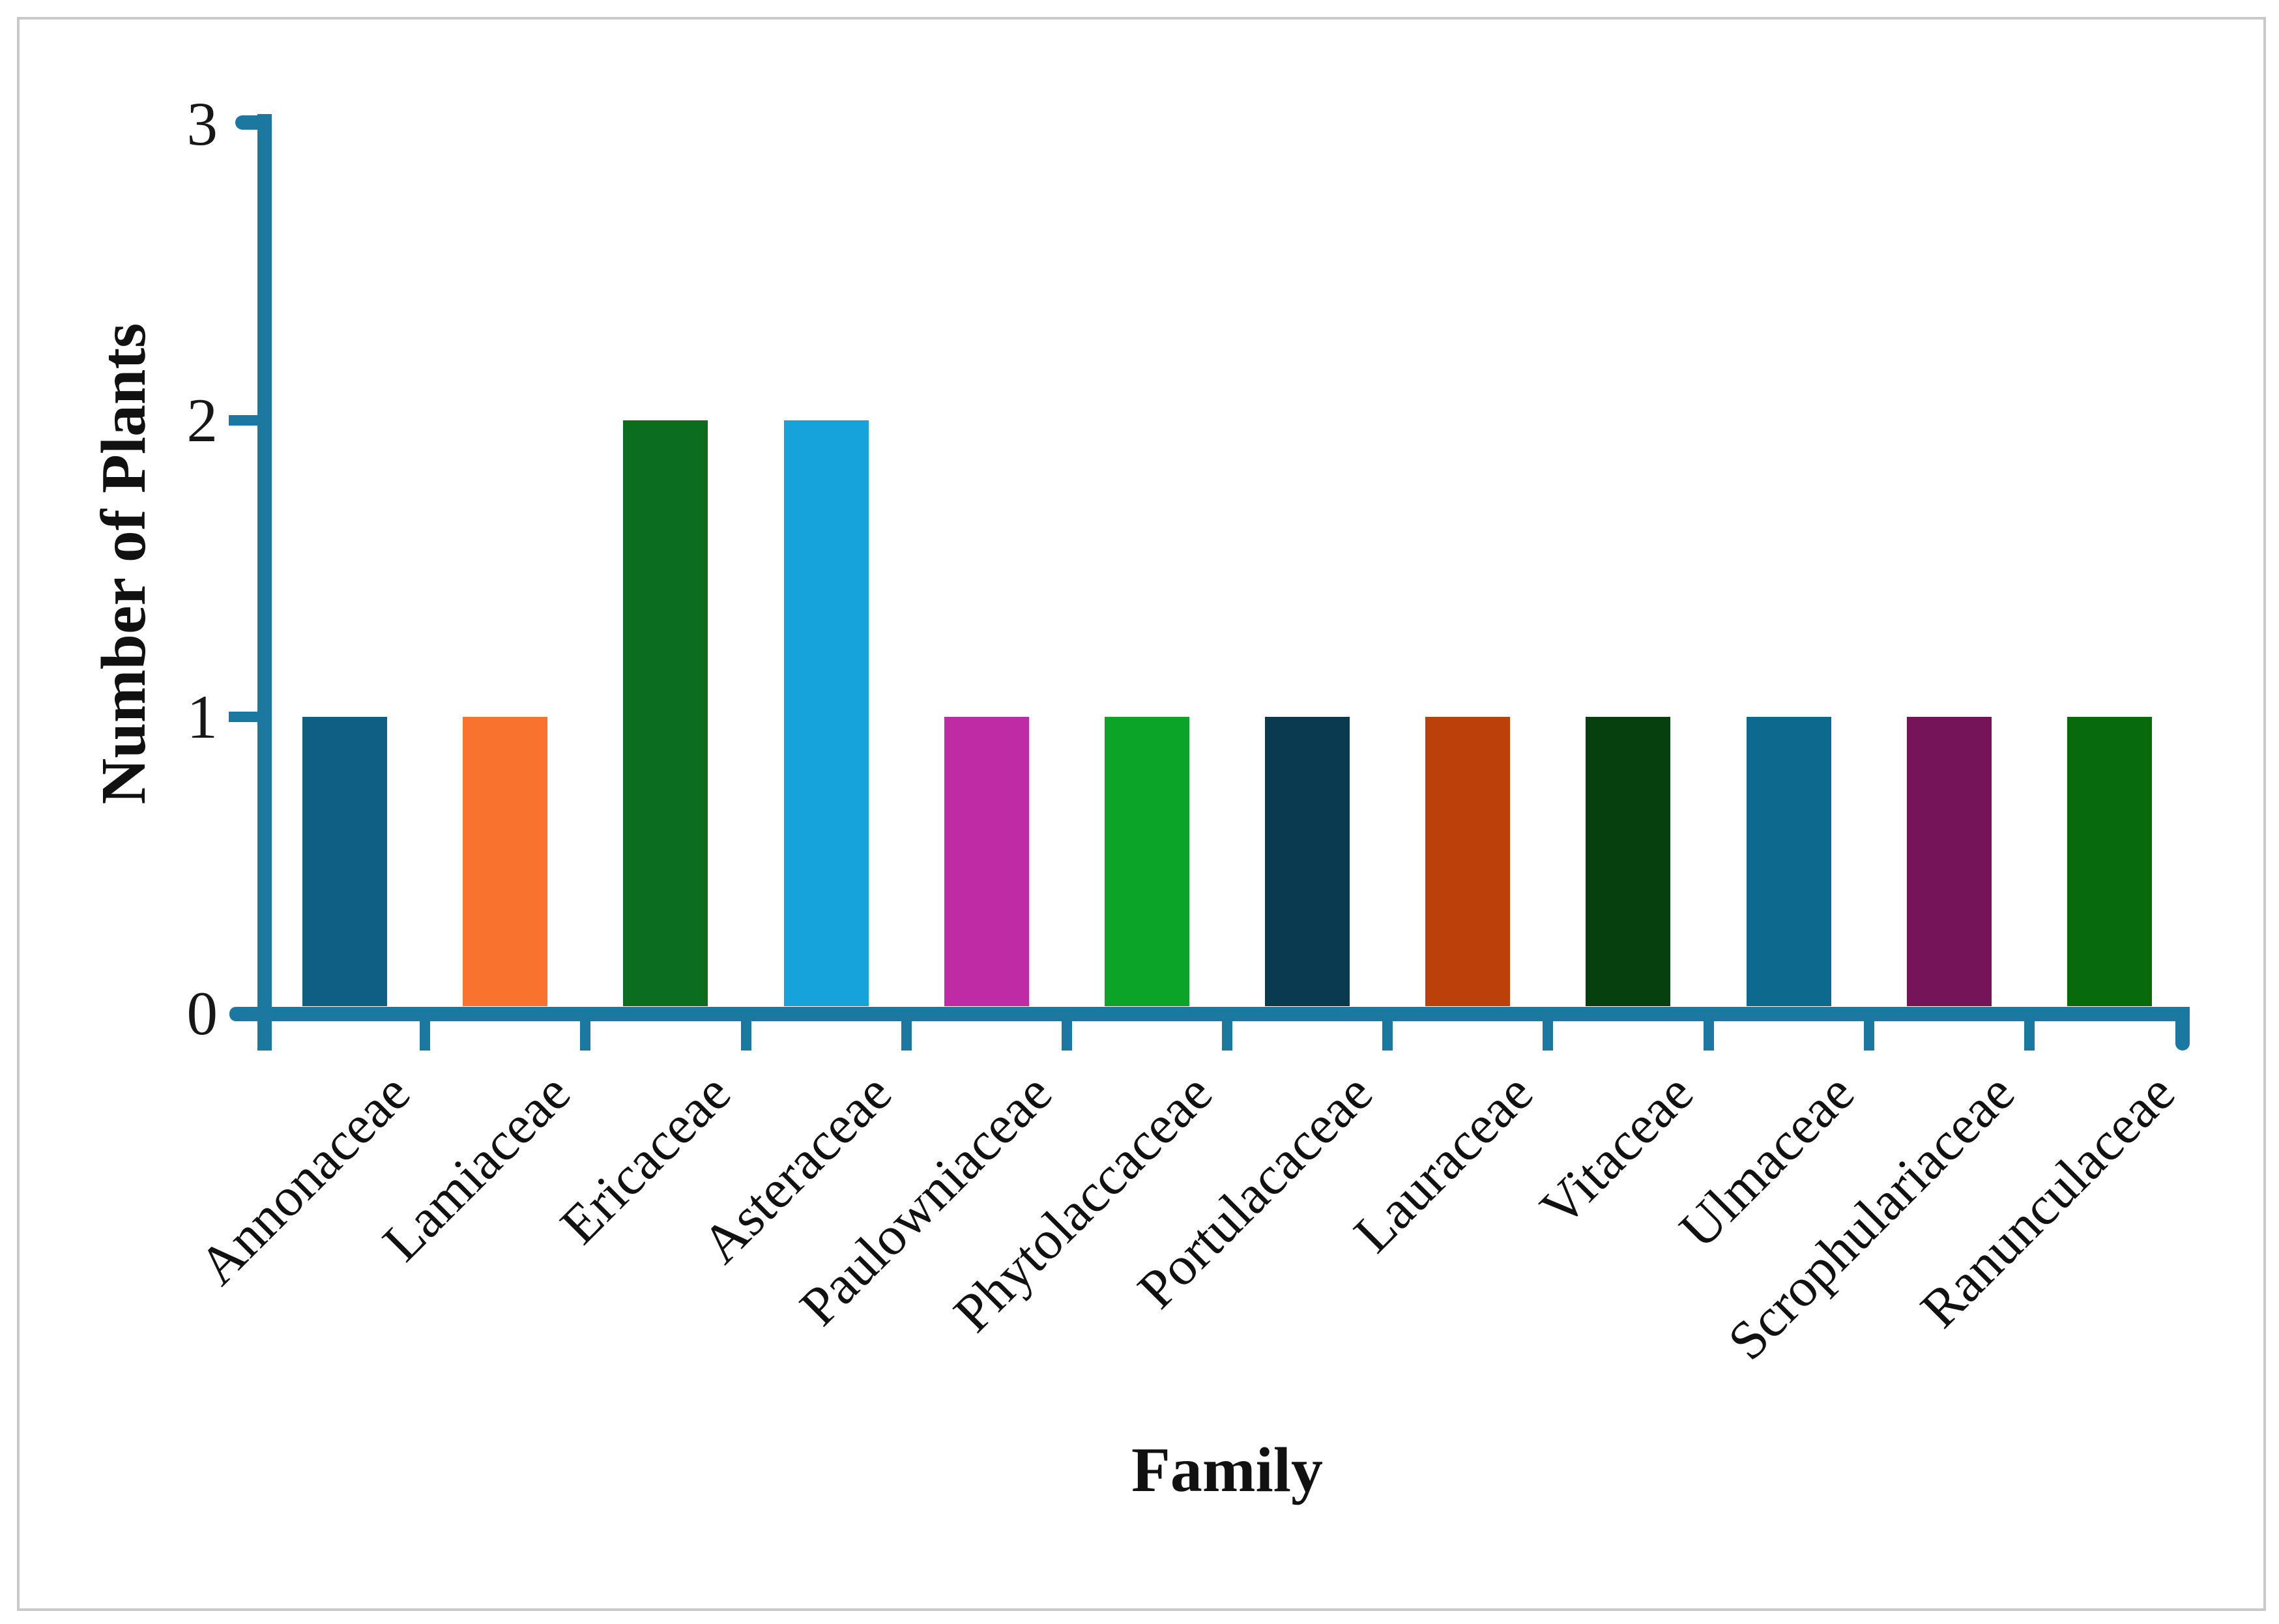 The image size is (2279, 1624). Describe the element at coordinates (1146, 862) in the screenshot. I see `bar-phytolaccaceae` at that location.